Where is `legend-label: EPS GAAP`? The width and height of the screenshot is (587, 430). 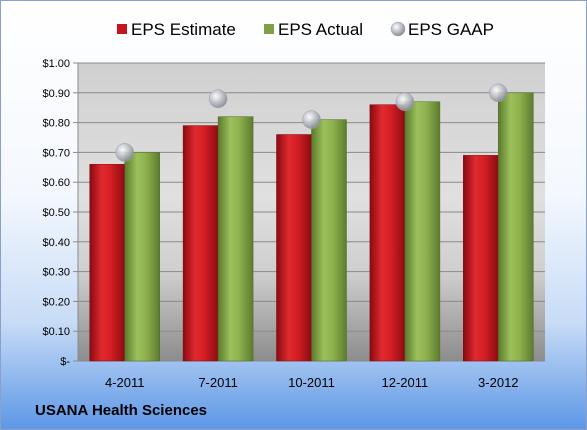
legend-label: EPS GAAP is located at coordinates (451, 29).